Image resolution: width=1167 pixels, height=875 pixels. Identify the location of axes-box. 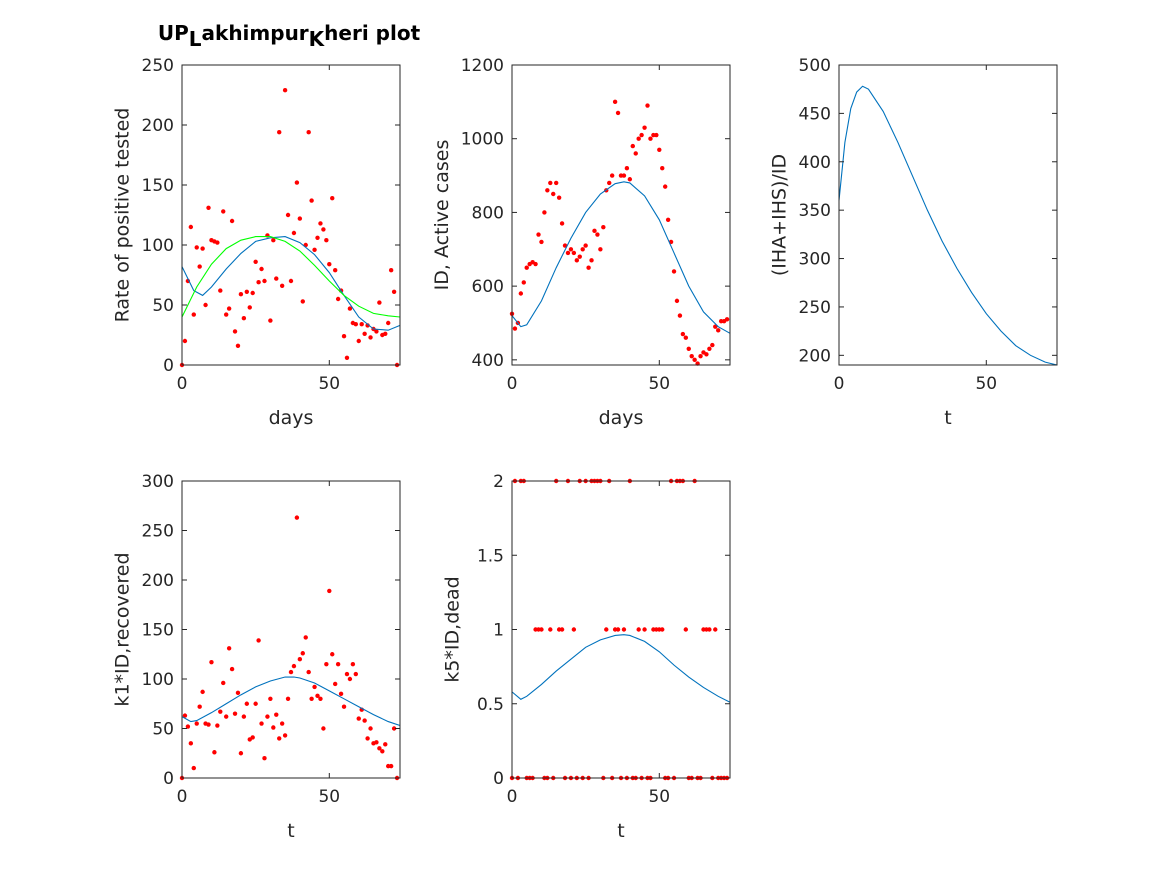
(291, 215).